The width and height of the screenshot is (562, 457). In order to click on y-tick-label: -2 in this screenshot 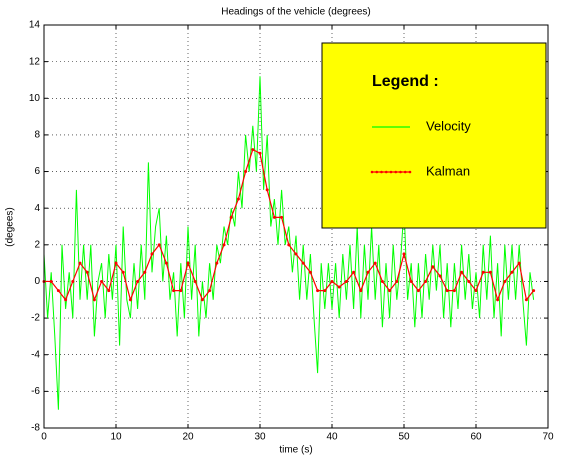, I will do `click(35, 318)`.